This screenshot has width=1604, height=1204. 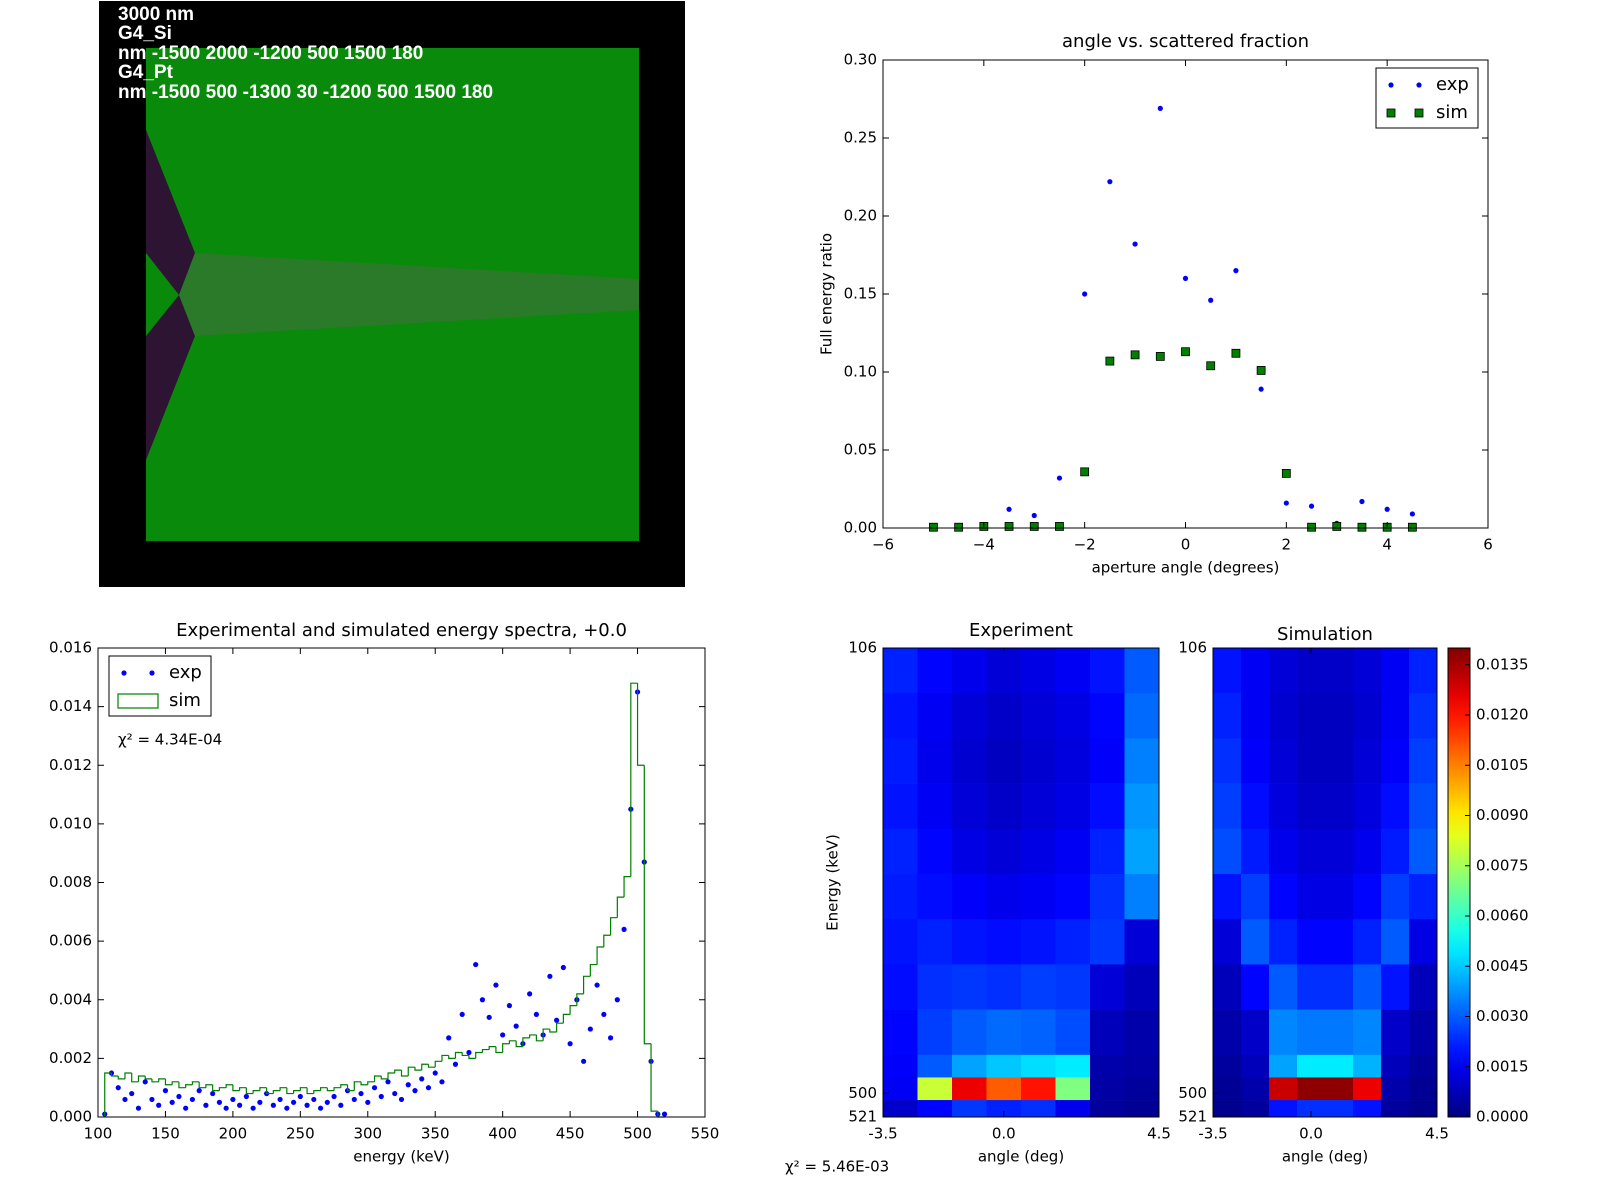 What do you see at coordinates (146, 72) in the screenshot?
I see `geometry-label: G4_Pt` at bounding box center [146, 72].